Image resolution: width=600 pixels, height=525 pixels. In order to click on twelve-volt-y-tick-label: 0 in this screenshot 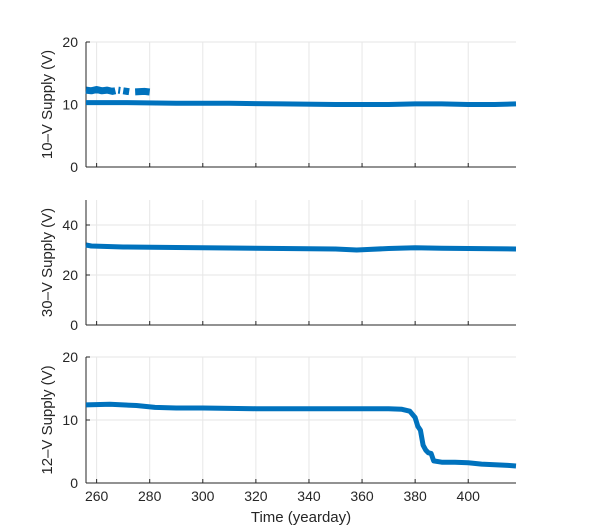, I will do `click(74, 483)`.